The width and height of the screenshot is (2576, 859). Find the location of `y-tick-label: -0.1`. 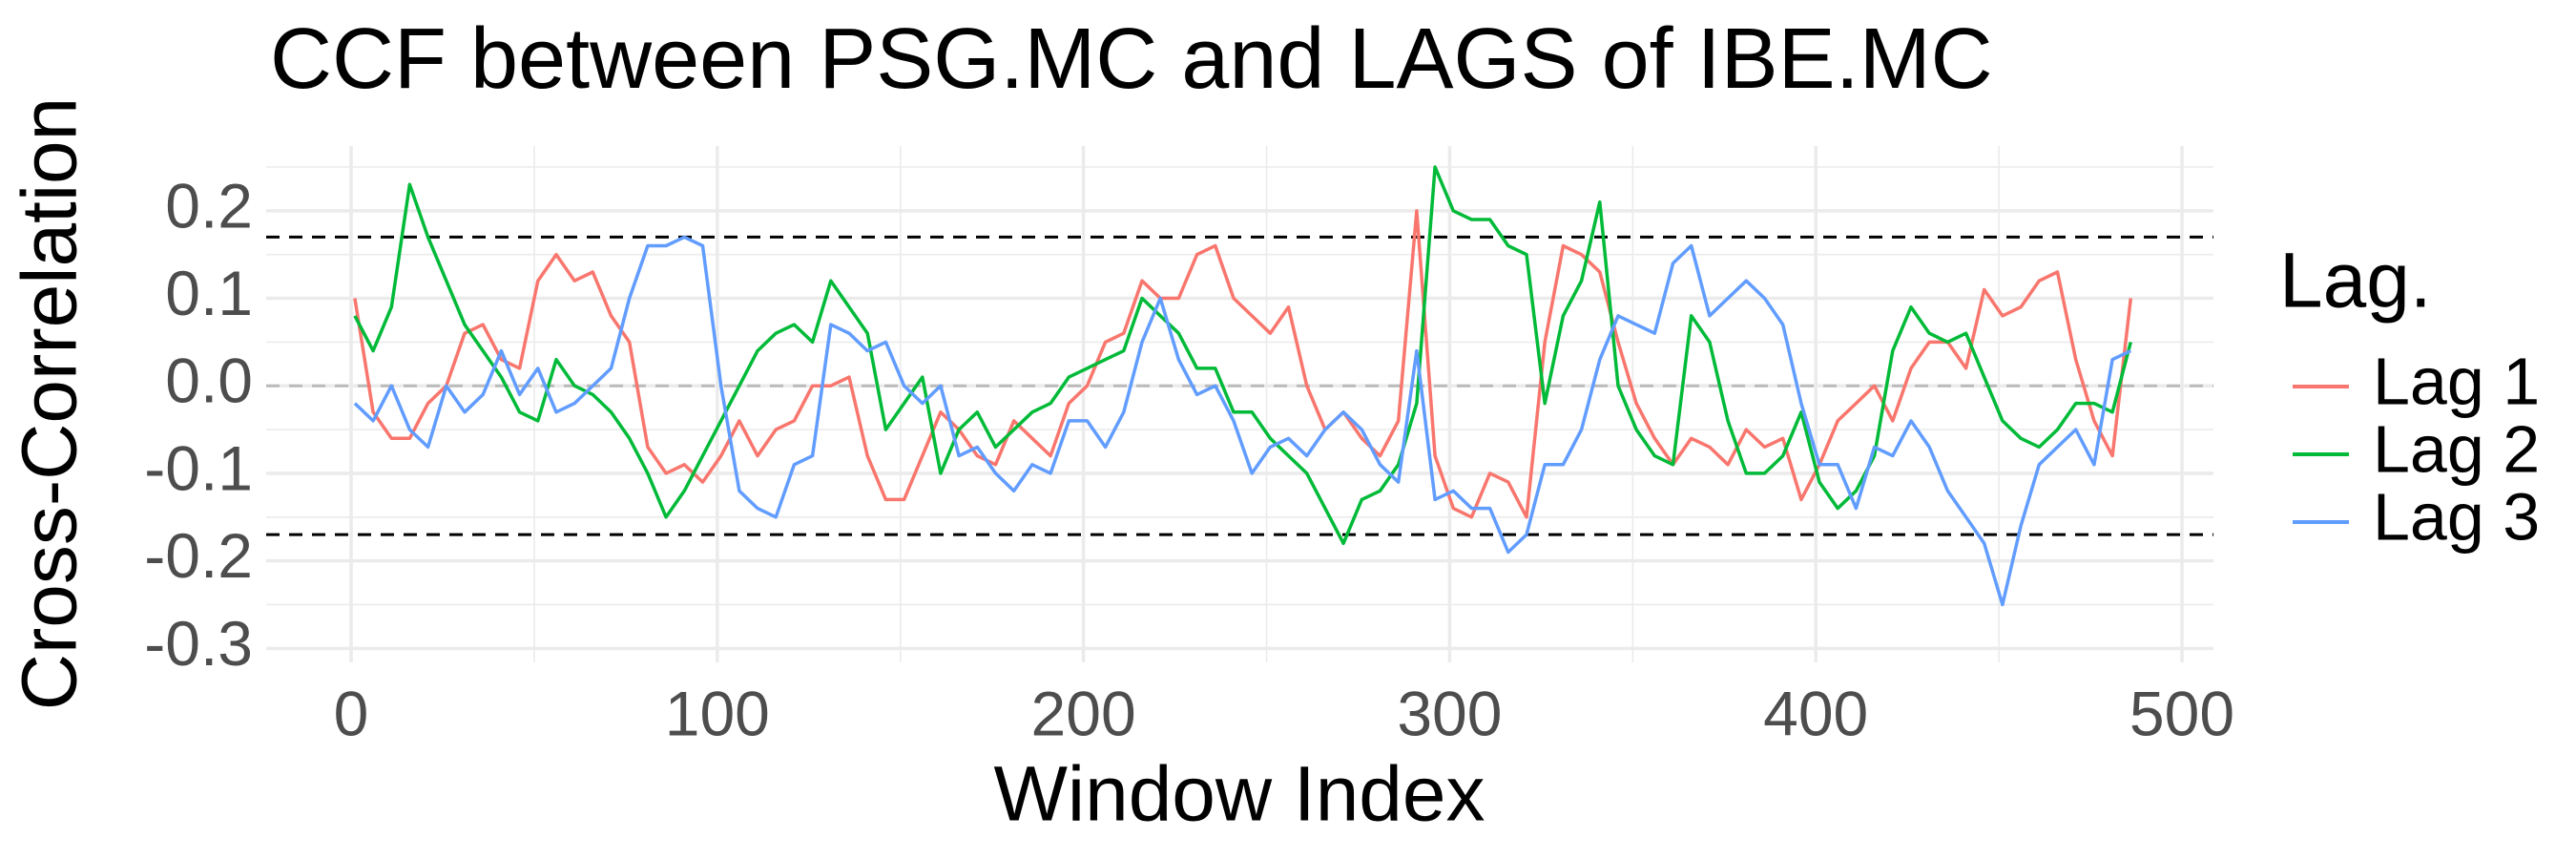

y-tick-label: -0.1 is located at coordinates (198, 467).